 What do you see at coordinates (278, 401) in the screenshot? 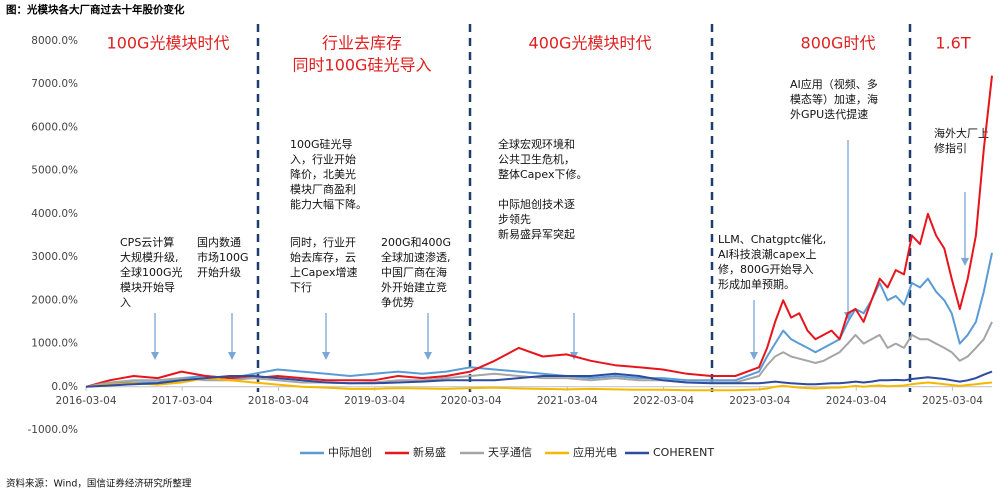
I see `x-tick-label: 2018-03-04` at bounding box center [278, 401].